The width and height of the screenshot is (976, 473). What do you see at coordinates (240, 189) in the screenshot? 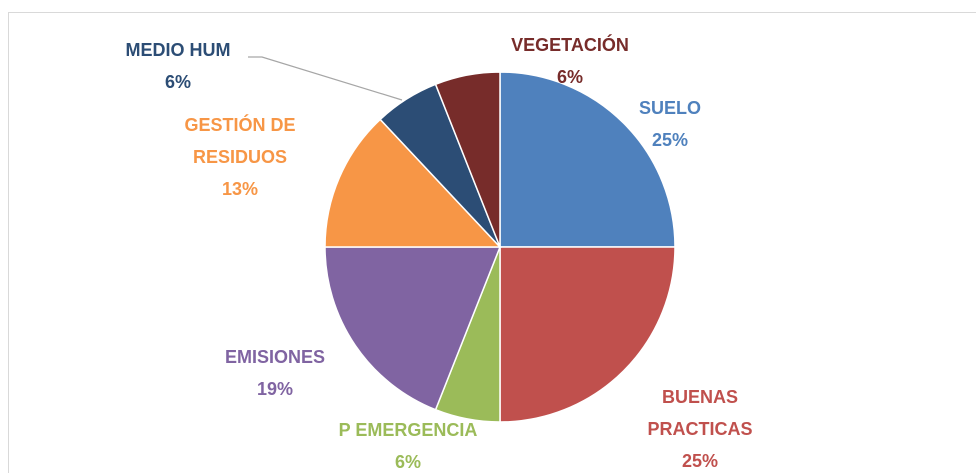
I see `value-label: 13%` at bounding box center [240, 189].